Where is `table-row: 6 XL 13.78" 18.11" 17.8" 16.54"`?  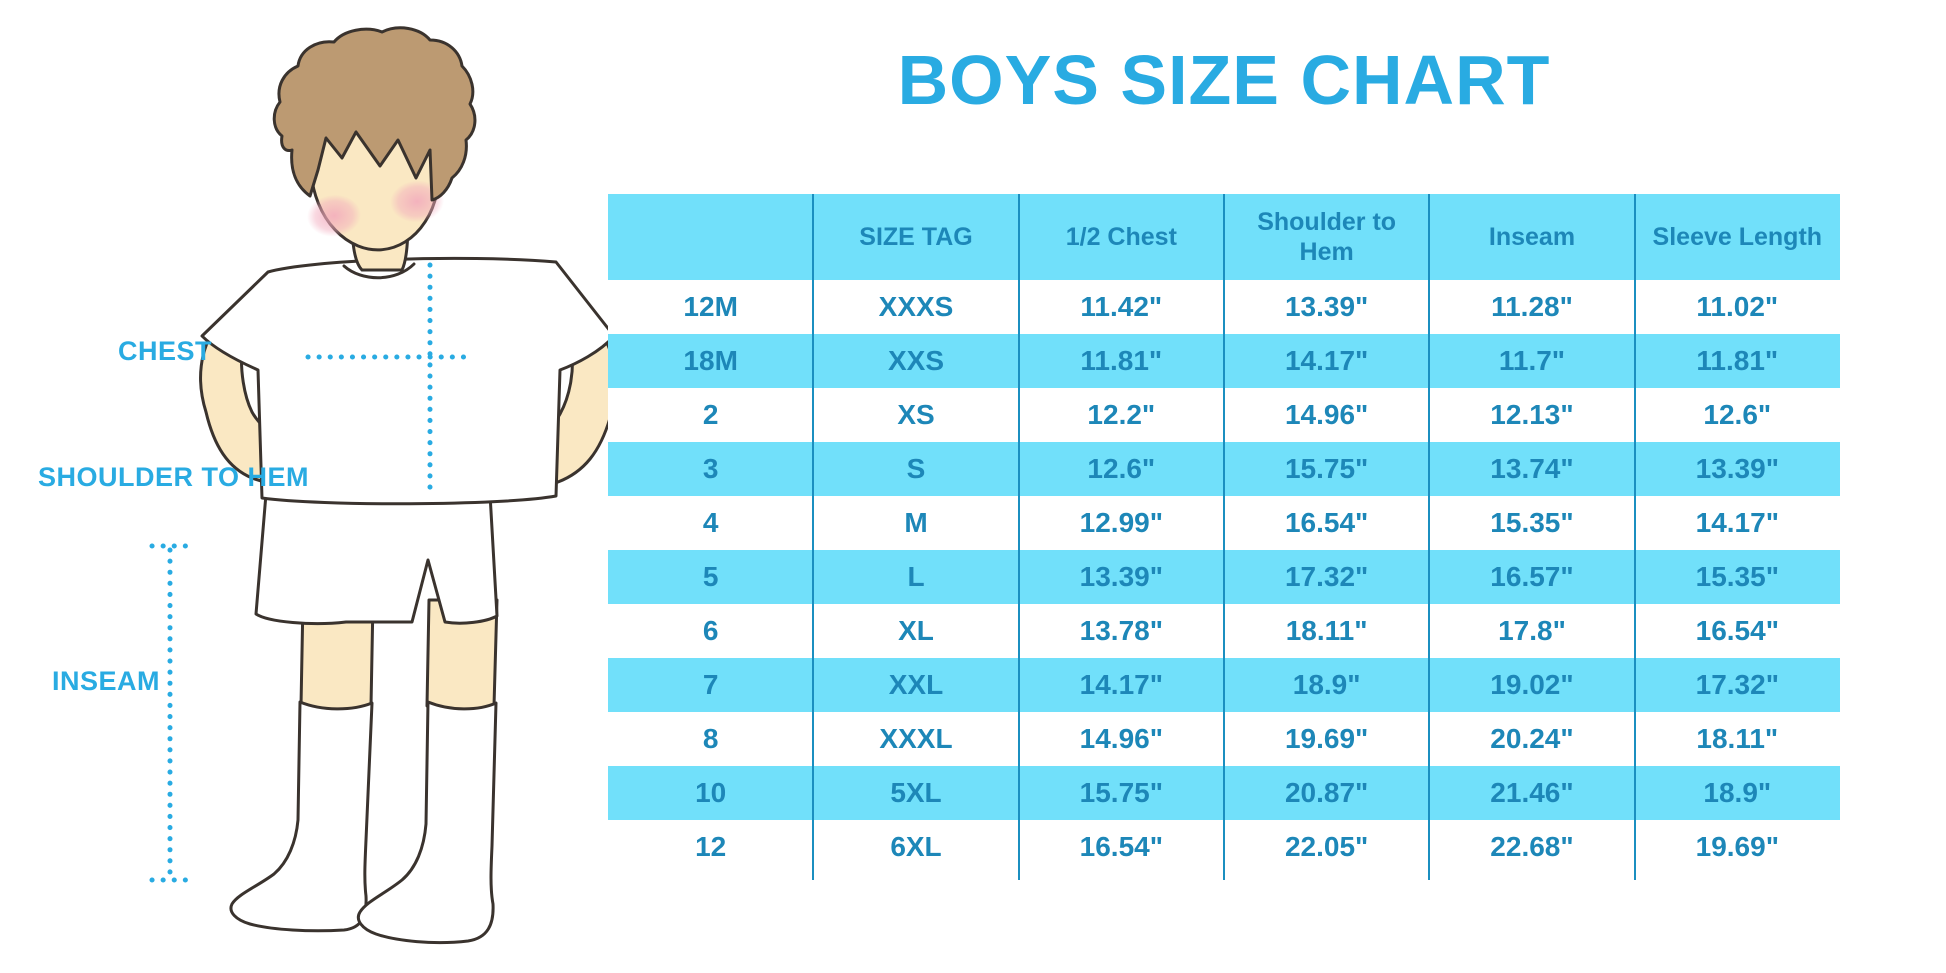 table-row: 6 XL 13.78" 18.11" 17.8" 16.54" is located at coordinates (1224, 631).